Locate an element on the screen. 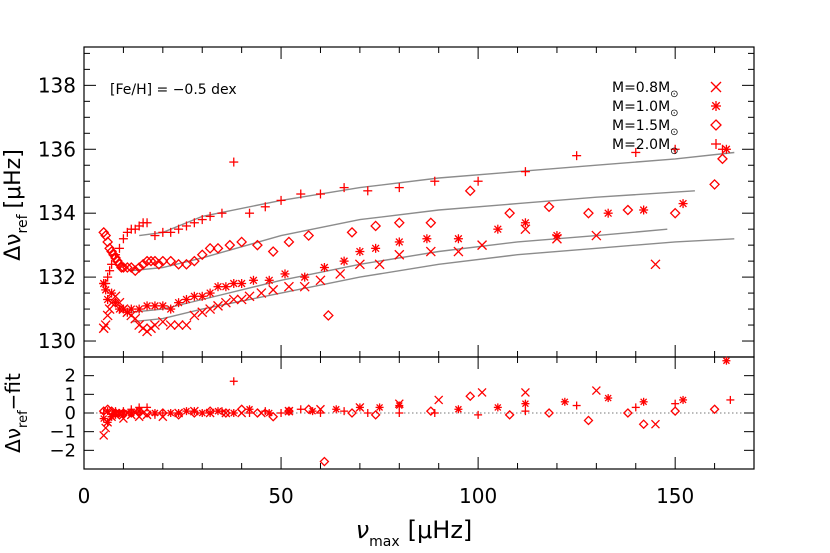 This screenshot has height=553, width=830. top-y-tick-label: 134 is located at coordinates (57, 213).